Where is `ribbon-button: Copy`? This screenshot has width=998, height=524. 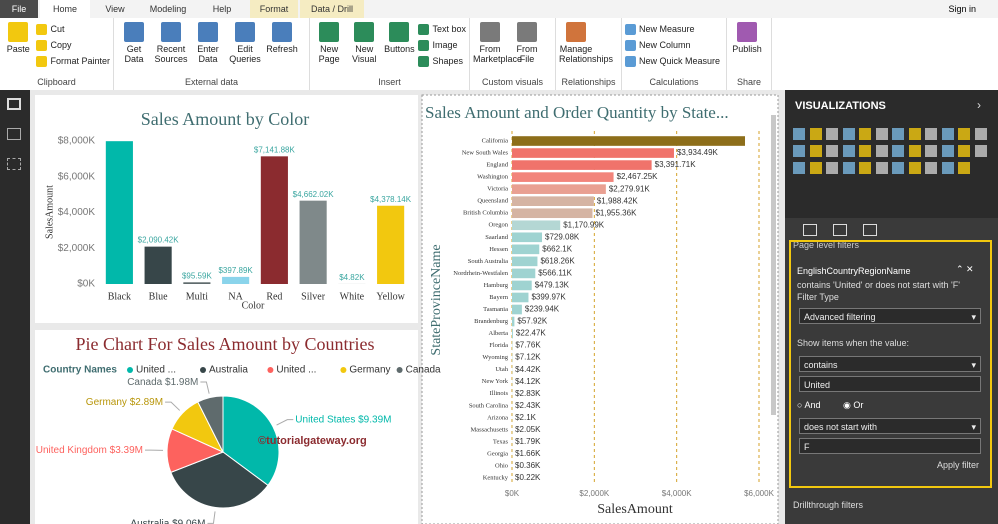 ribbon-button: Copy is located at coordinates (73, 45).